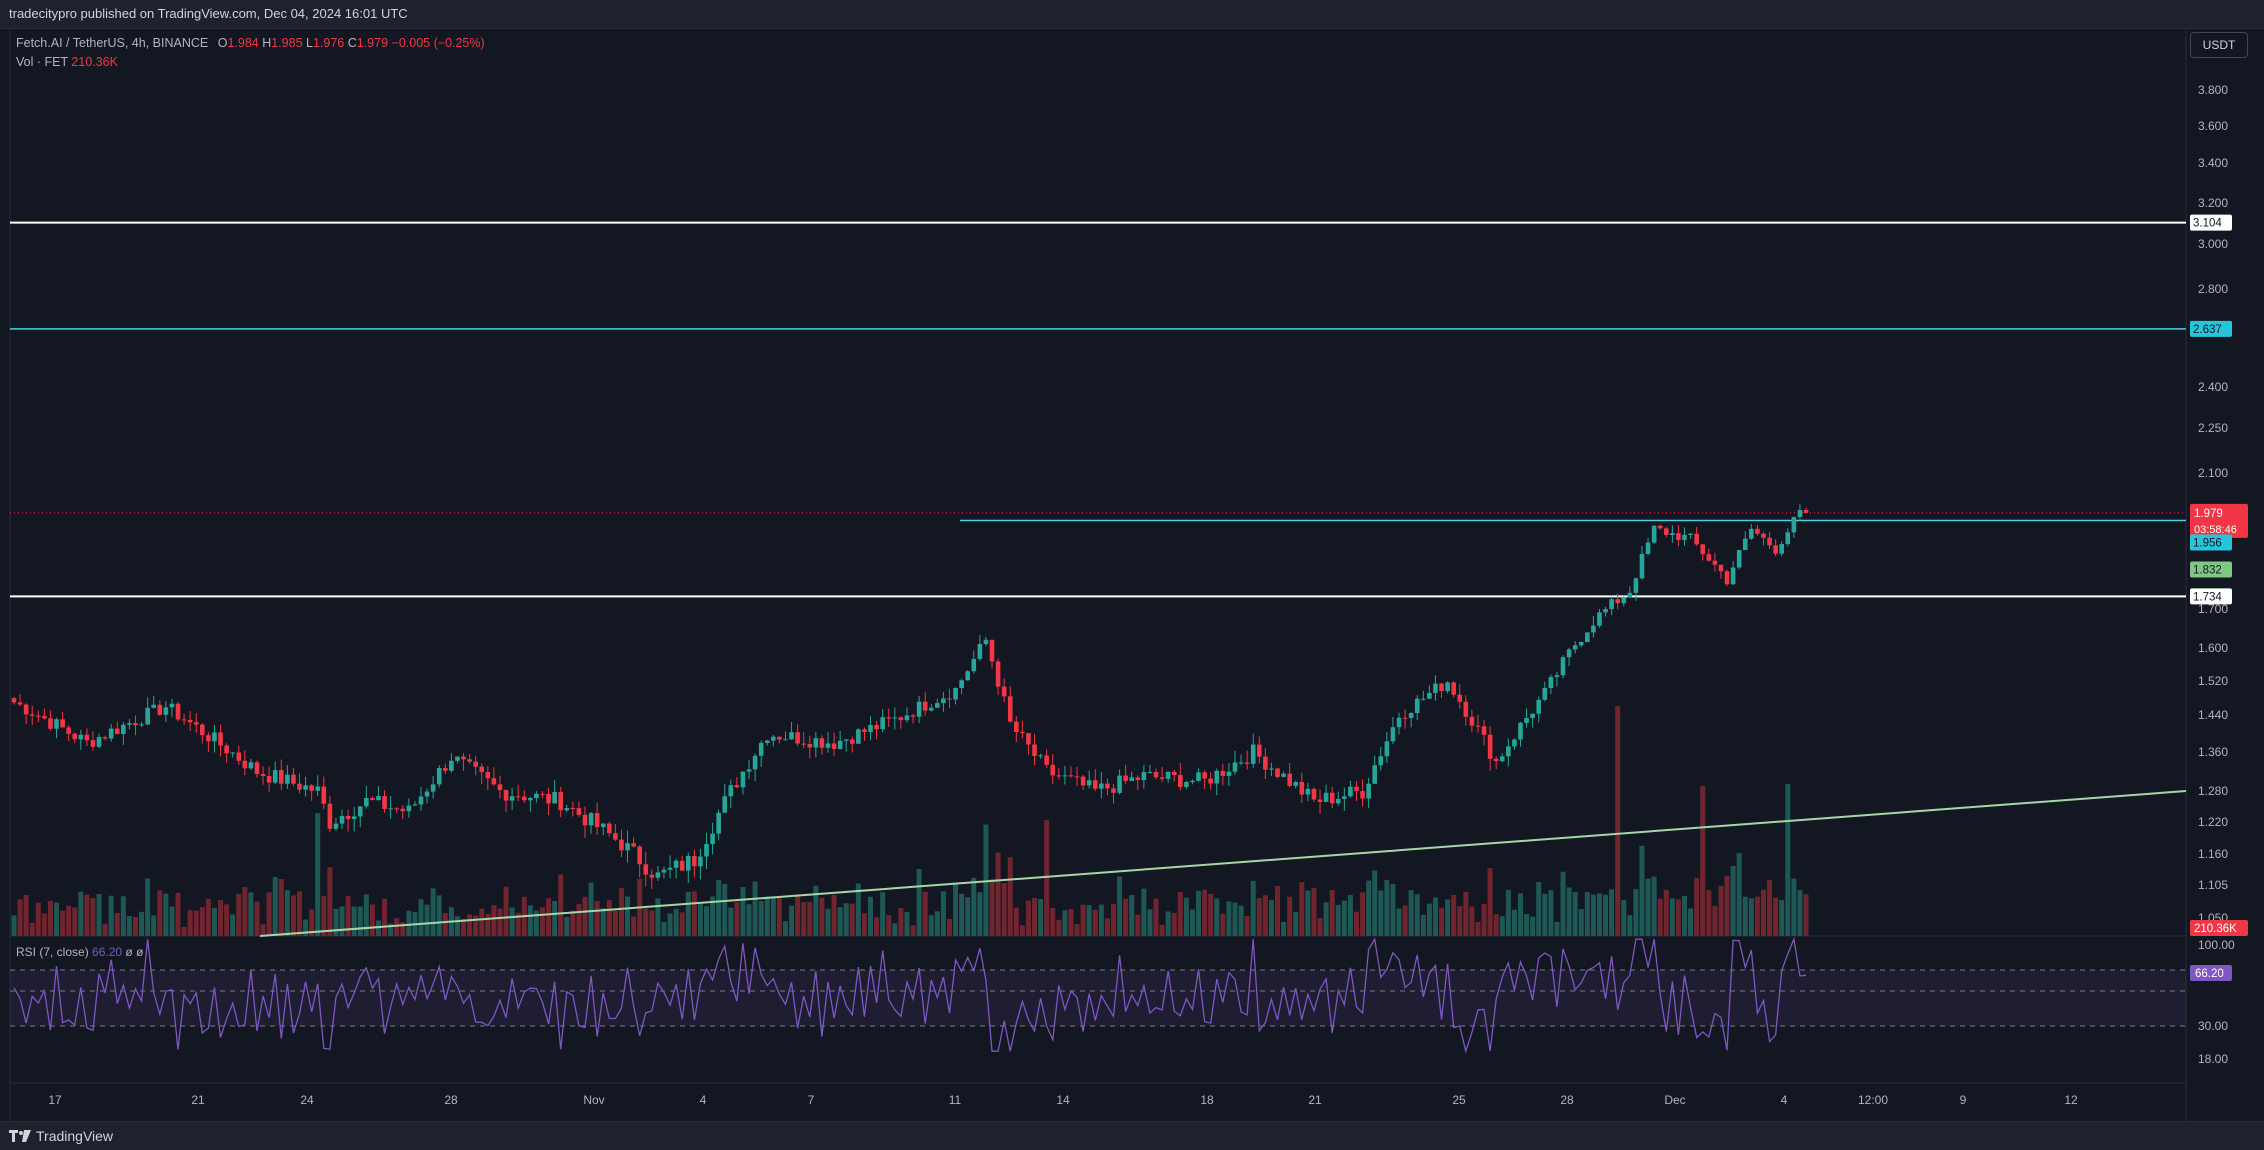  What do you see at coordinates (1223, 863) in the screenshot?
I see `ascending-trendline` at bounding box center [1223, 863].